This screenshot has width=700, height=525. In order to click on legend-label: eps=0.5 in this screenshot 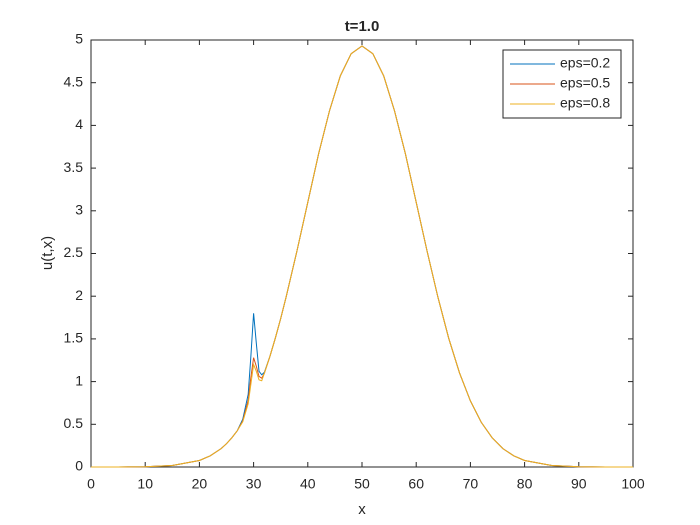, I will do `click(585, 83)`.